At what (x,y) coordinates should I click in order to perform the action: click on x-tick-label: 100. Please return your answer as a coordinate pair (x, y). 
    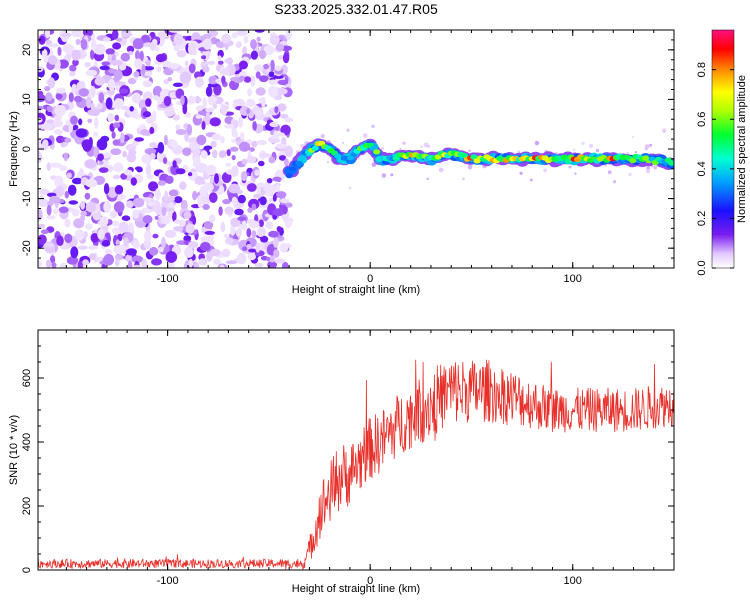
    Looking at the image, I should click on (573, 581).